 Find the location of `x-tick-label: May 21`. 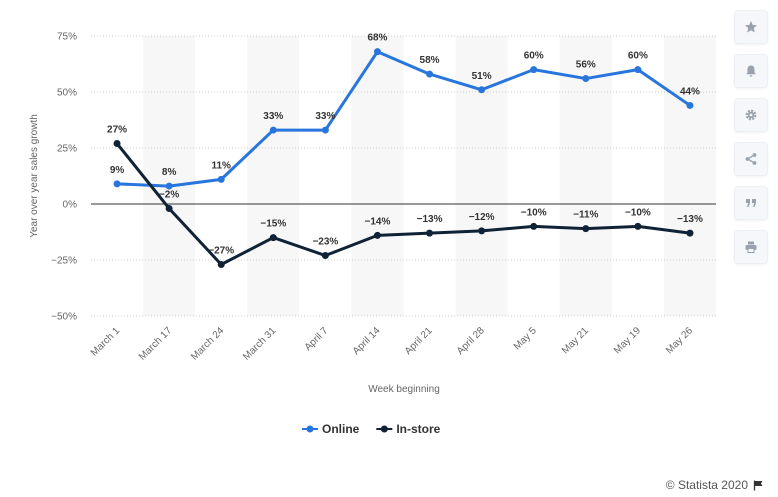

x-tick-label: May 21 is located at coordinates (575, 340).